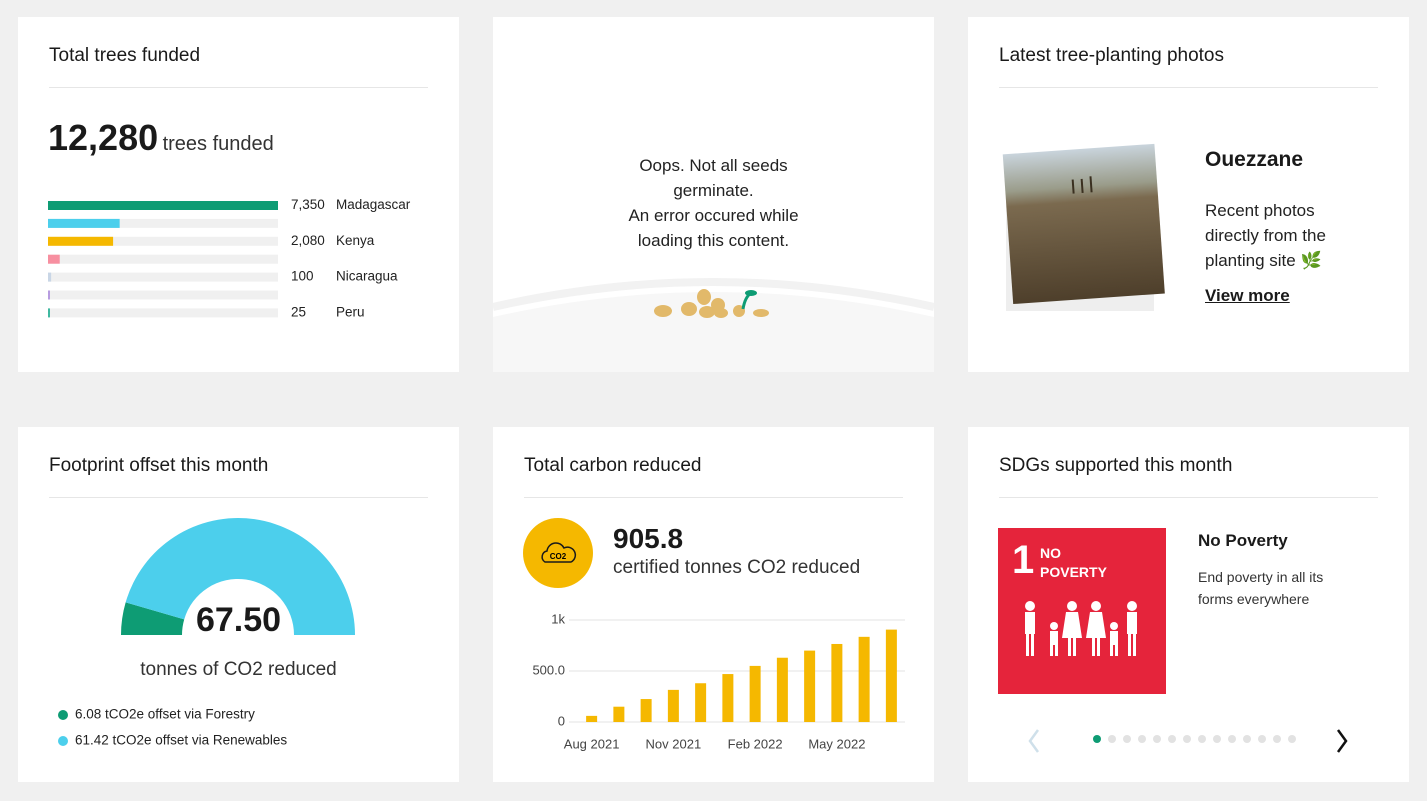 Image resolution: width=1427 pixels, height=801 pixels. What do you see at coordinates (713, 165) in the screenshot?
I see `error-line: Oops. Not all seeds` at bounding box center [713, 165].